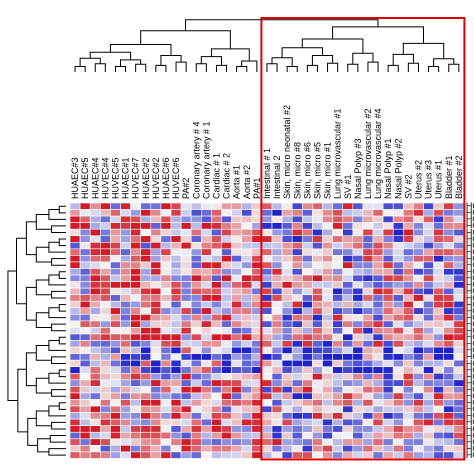 This screenshot has height=474, width=474. I want to click on column-label: Skin, micro #8, so click(297, 170).